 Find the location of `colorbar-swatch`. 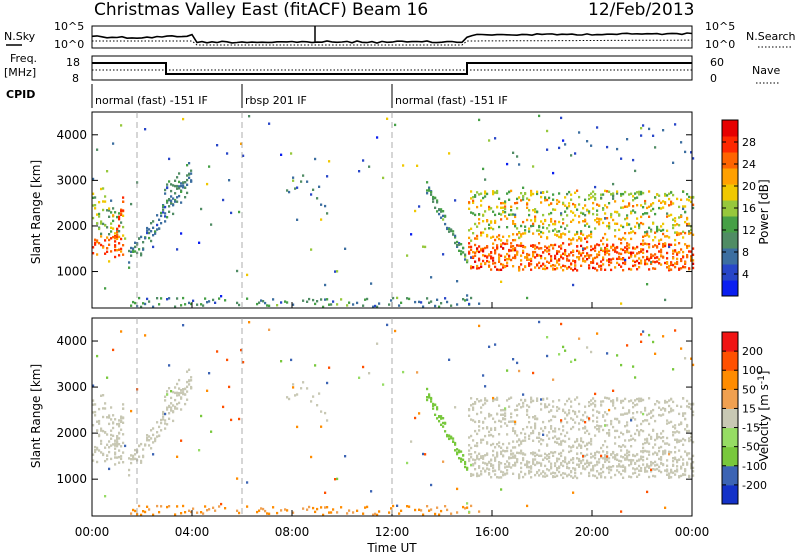

colorbar-swatch is located at coordinates (730, 494).